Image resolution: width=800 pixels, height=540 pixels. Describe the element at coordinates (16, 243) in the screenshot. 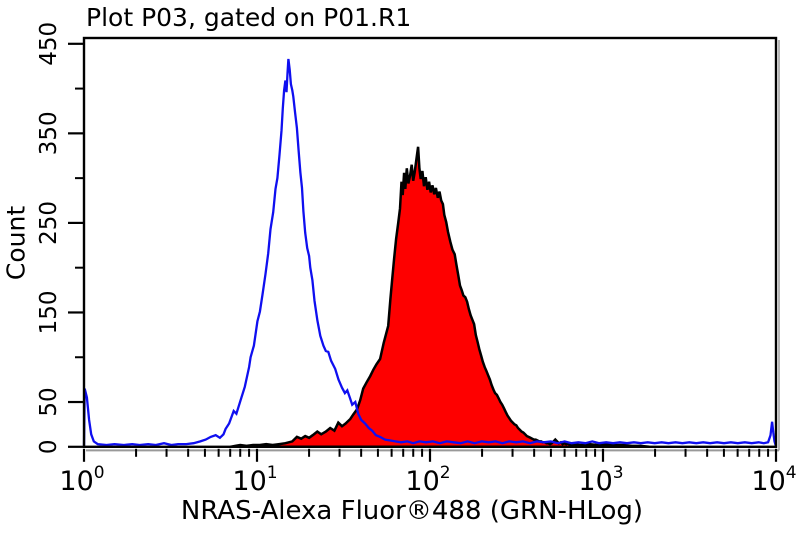

I see `y-axis-title: Count` at that location.